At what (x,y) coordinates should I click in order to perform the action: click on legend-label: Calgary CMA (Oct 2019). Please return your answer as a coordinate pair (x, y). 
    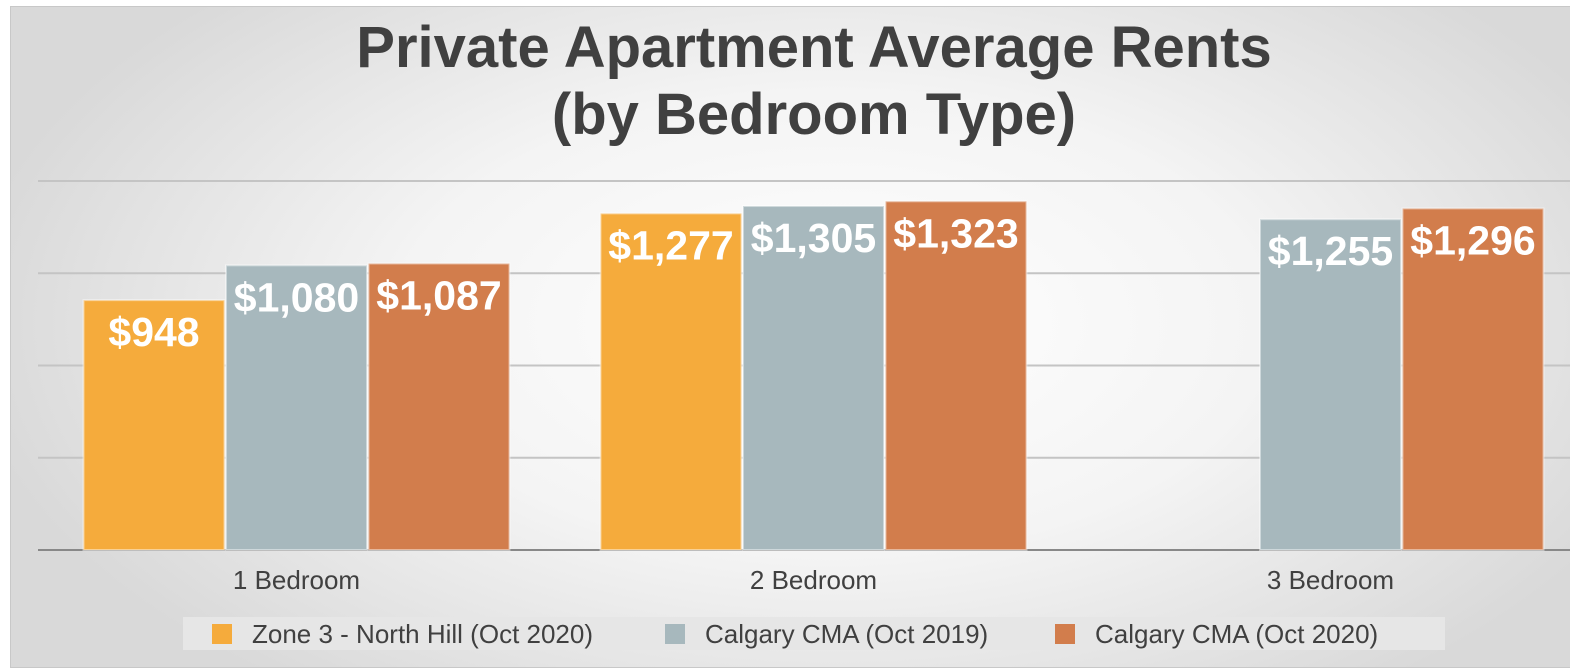
    Looking at the image, I should click on (846, 634).